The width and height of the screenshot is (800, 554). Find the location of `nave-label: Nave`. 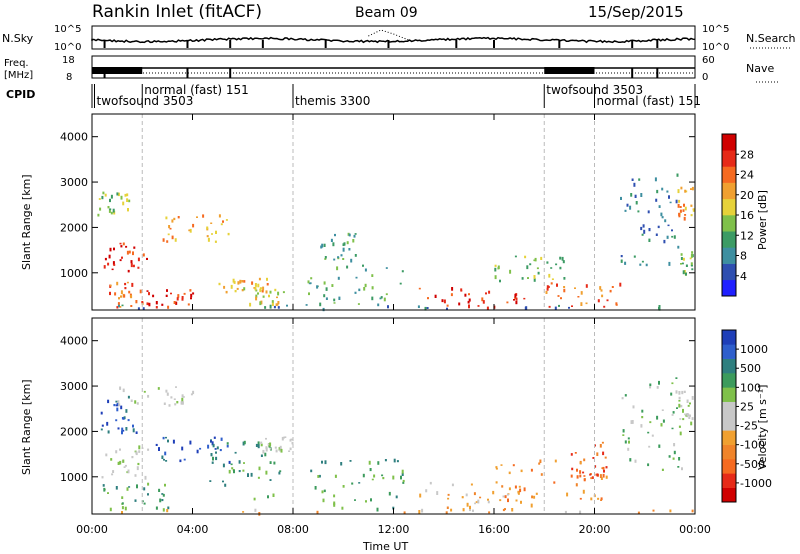

nave-label: Nave is located at coordinates (760, 68).